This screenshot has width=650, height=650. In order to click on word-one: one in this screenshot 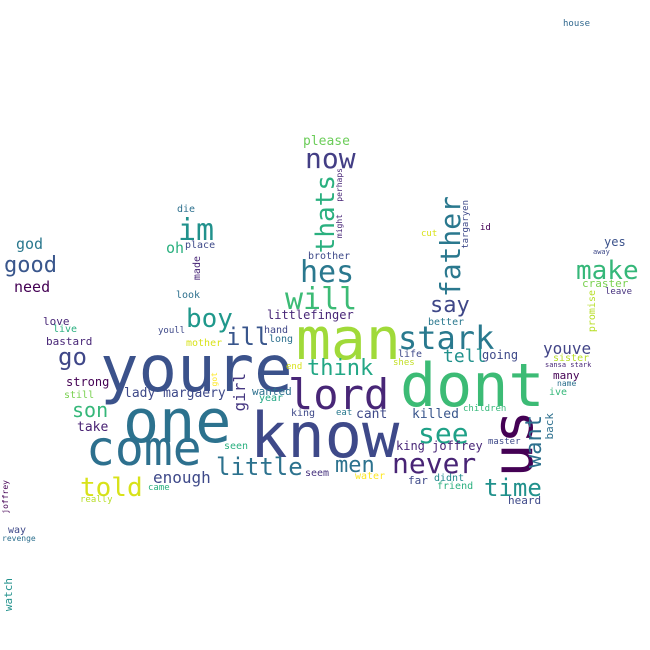, I will do `click(177, 422)`.